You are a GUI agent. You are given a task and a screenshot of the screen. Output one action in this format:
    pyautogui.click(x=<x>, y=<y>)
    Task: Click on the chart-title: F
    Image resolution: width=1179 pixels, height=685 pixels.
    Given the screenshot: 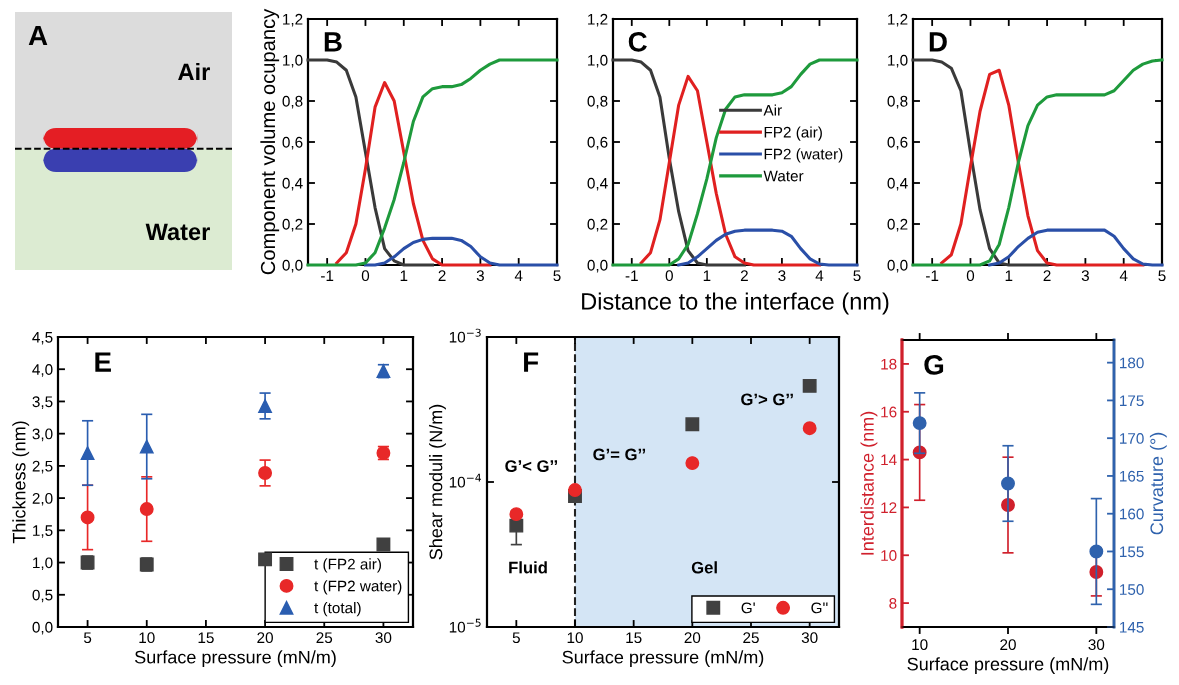 What is the action you would take?
    pyautogui.click(x=531, y=362)
    